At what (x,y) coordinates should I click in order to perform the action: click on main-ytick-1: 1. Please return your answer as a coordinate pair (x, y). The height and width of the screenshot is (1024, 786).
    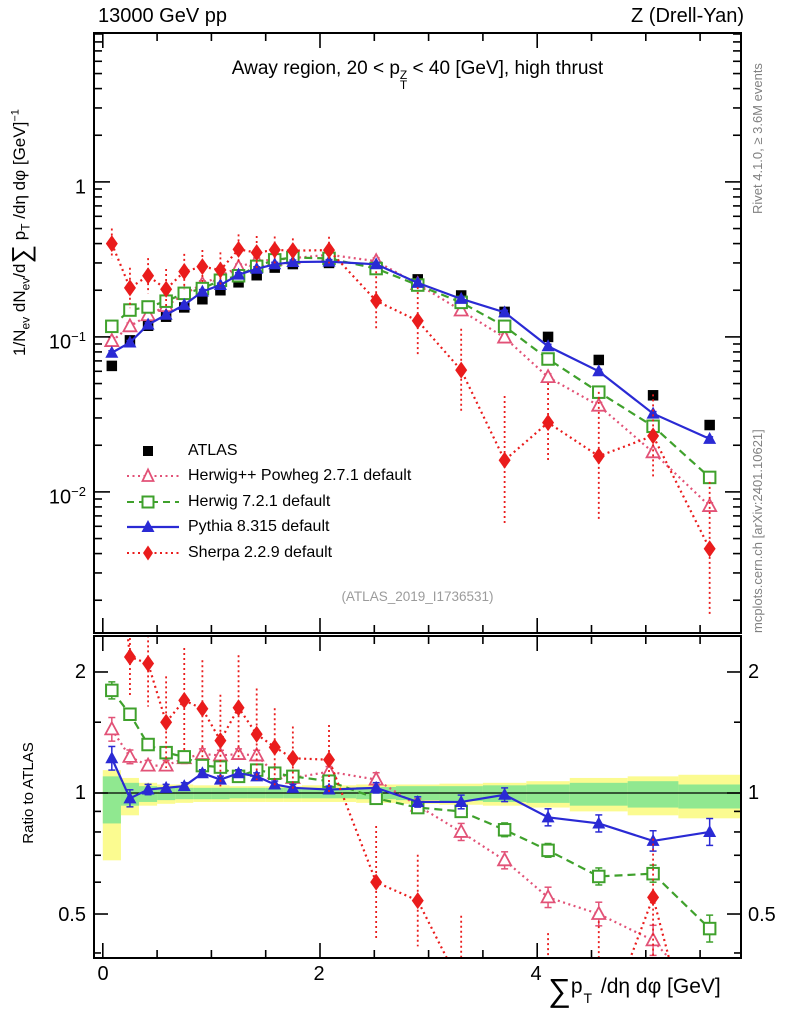
    Looking at the image, I should click on (80, 187).